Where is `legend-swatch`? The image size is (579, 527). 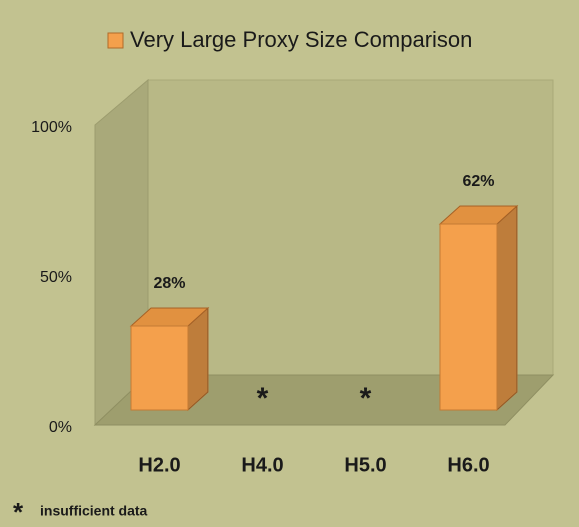 legend-swatch is located at coordinates (115, 40).